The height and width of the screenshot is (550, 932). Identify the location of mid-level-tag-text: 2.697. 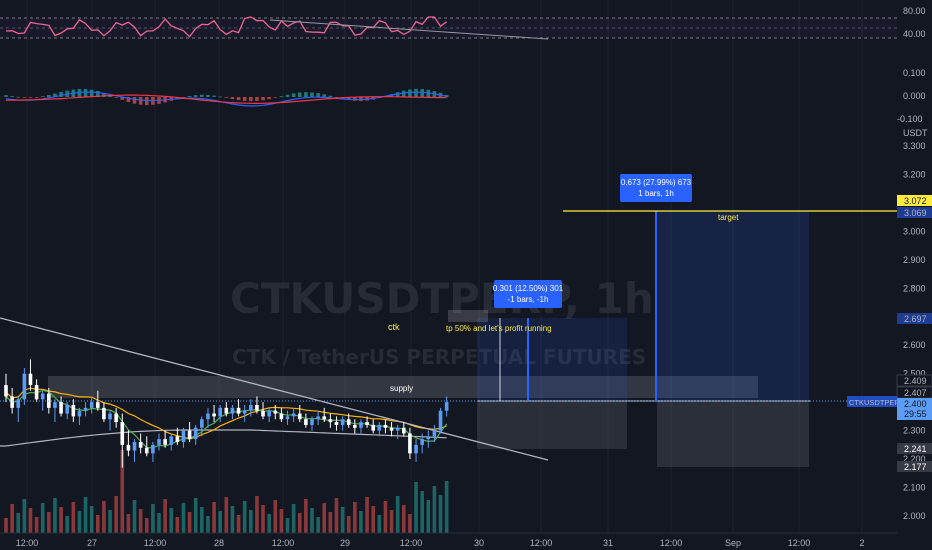
(915, 319).